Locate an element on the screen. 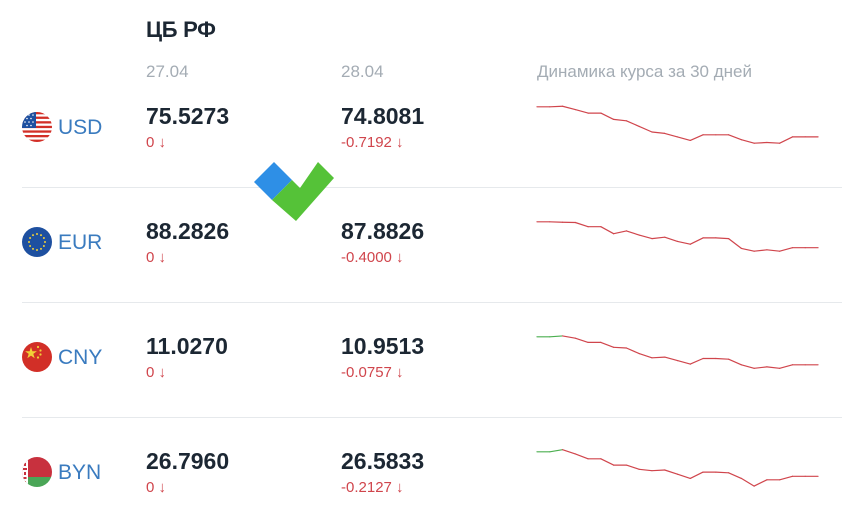 Image resolution: width=856 pixels, height=513 pixels. cn-flag-icon is located at coordinates (37, 357).